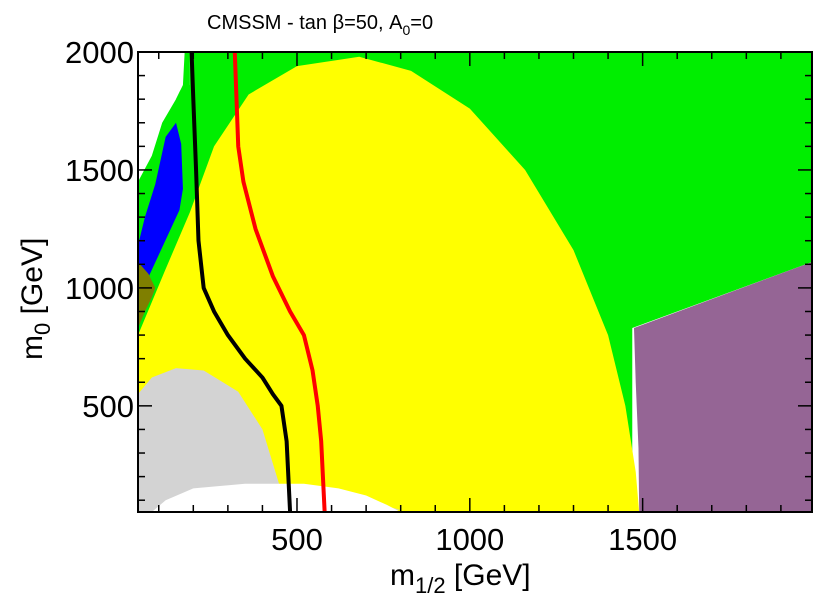  What do you see at coordinates (108, 406) in the screenshot?
I see `y-tick-label: 500` at bounding box center [108, 406].